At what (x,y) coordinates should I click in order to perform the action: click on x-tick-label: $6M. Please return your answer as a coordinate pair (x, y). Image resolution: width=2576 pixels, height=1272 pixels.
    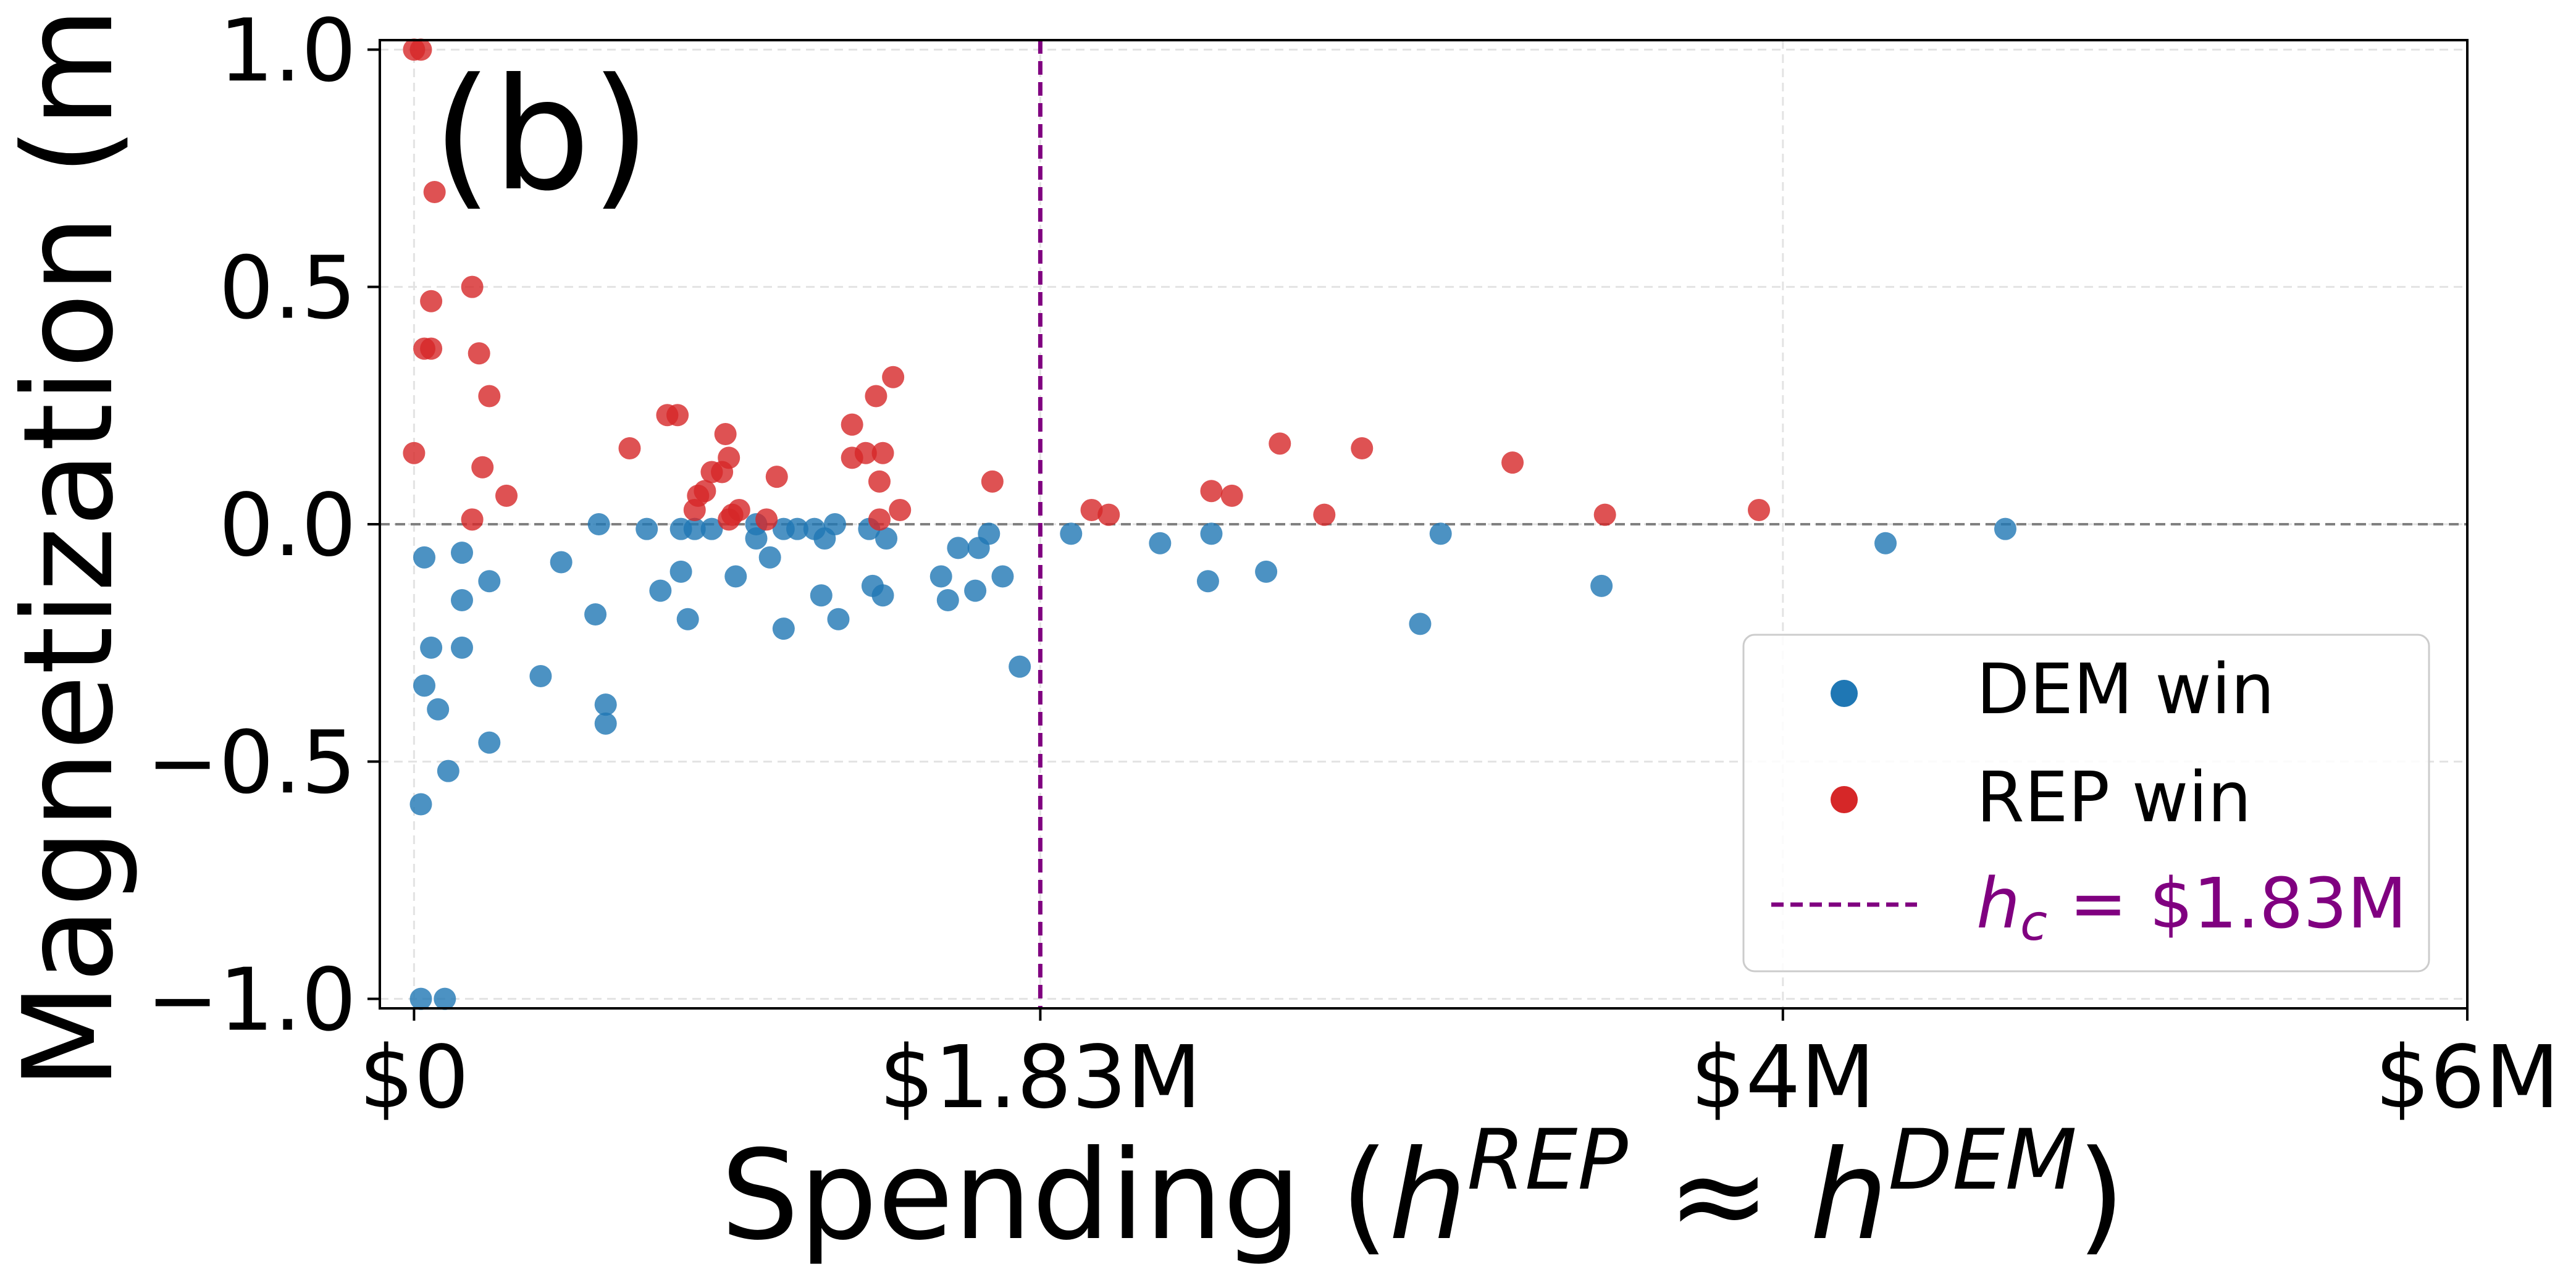
    Looking at the image, I should click on (2468, 1077).